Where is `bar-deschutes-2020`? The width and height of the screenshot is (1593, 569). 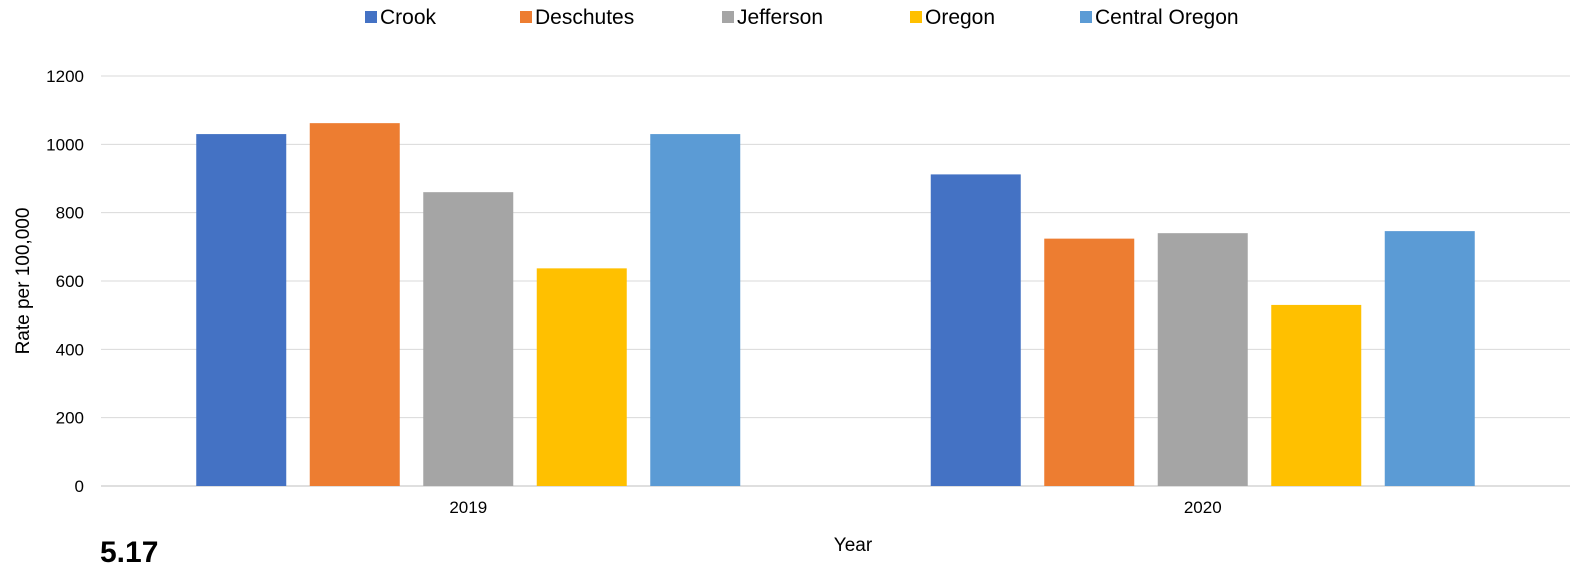 bar-deschutes-2020 is located at coordinates (1089, 362).